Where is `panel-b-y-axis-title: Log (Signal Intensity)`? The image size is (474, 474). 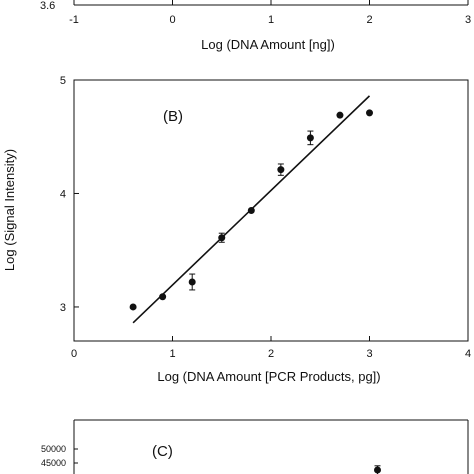
panel-b-y-axis-title: Log (Signal Intensity) is located at coordinates (9, 210).